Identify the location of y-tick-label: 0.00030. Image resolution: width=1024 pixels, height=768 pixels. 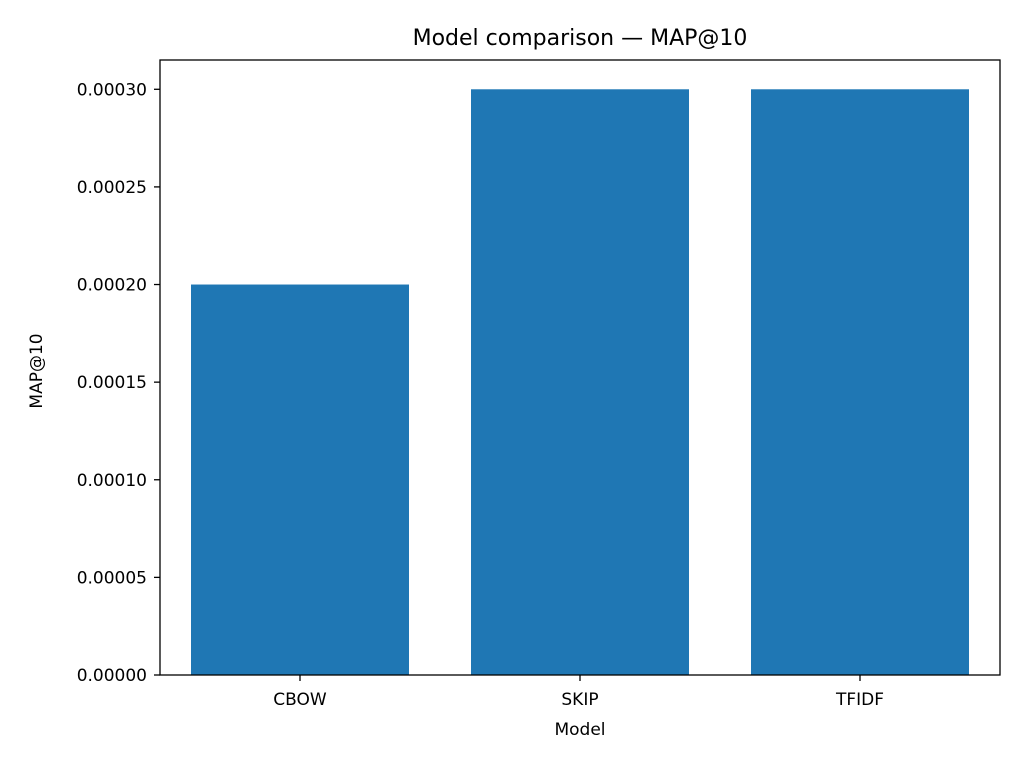
(112, 90).